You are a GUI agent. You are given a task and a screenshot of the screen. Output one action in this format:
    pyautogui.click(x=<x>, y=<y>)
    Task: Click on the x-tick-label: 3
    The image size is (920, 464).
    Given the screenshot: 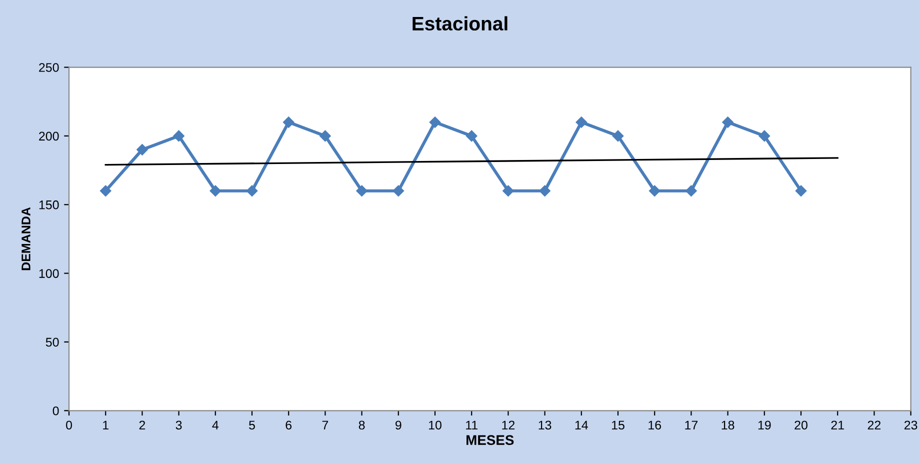 What is the action you would take?
    pyautogui.click(x=179, y=425)
    